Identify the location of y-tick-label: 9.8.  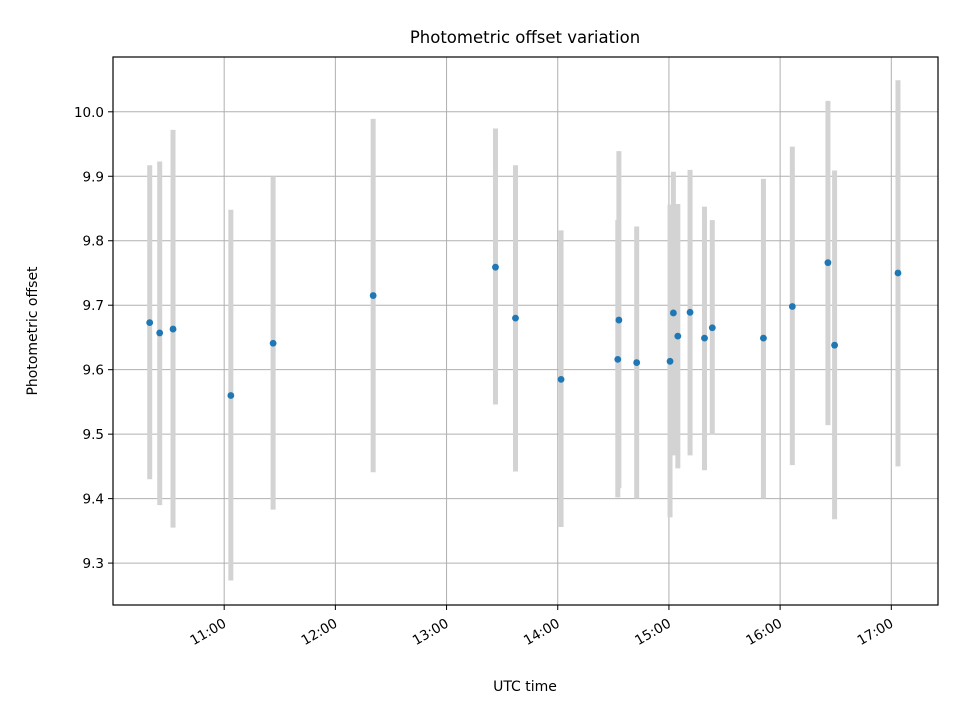
(93, 242).